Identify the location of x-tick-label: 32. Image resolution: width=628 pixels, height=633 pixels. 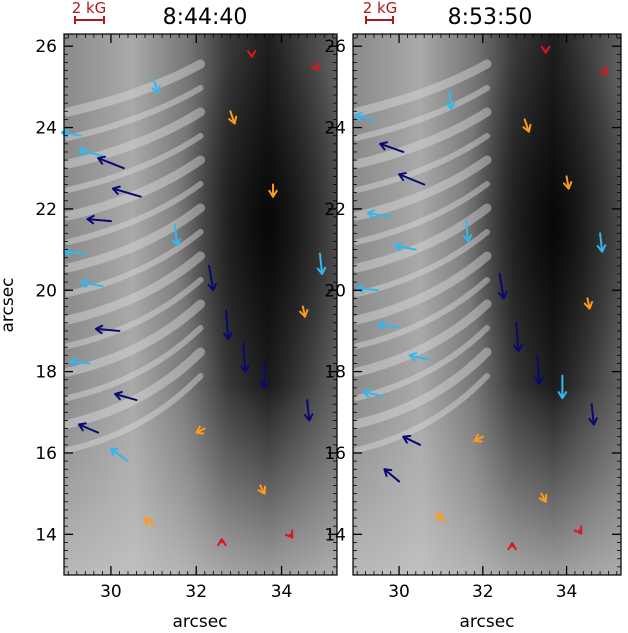
(196, 592).